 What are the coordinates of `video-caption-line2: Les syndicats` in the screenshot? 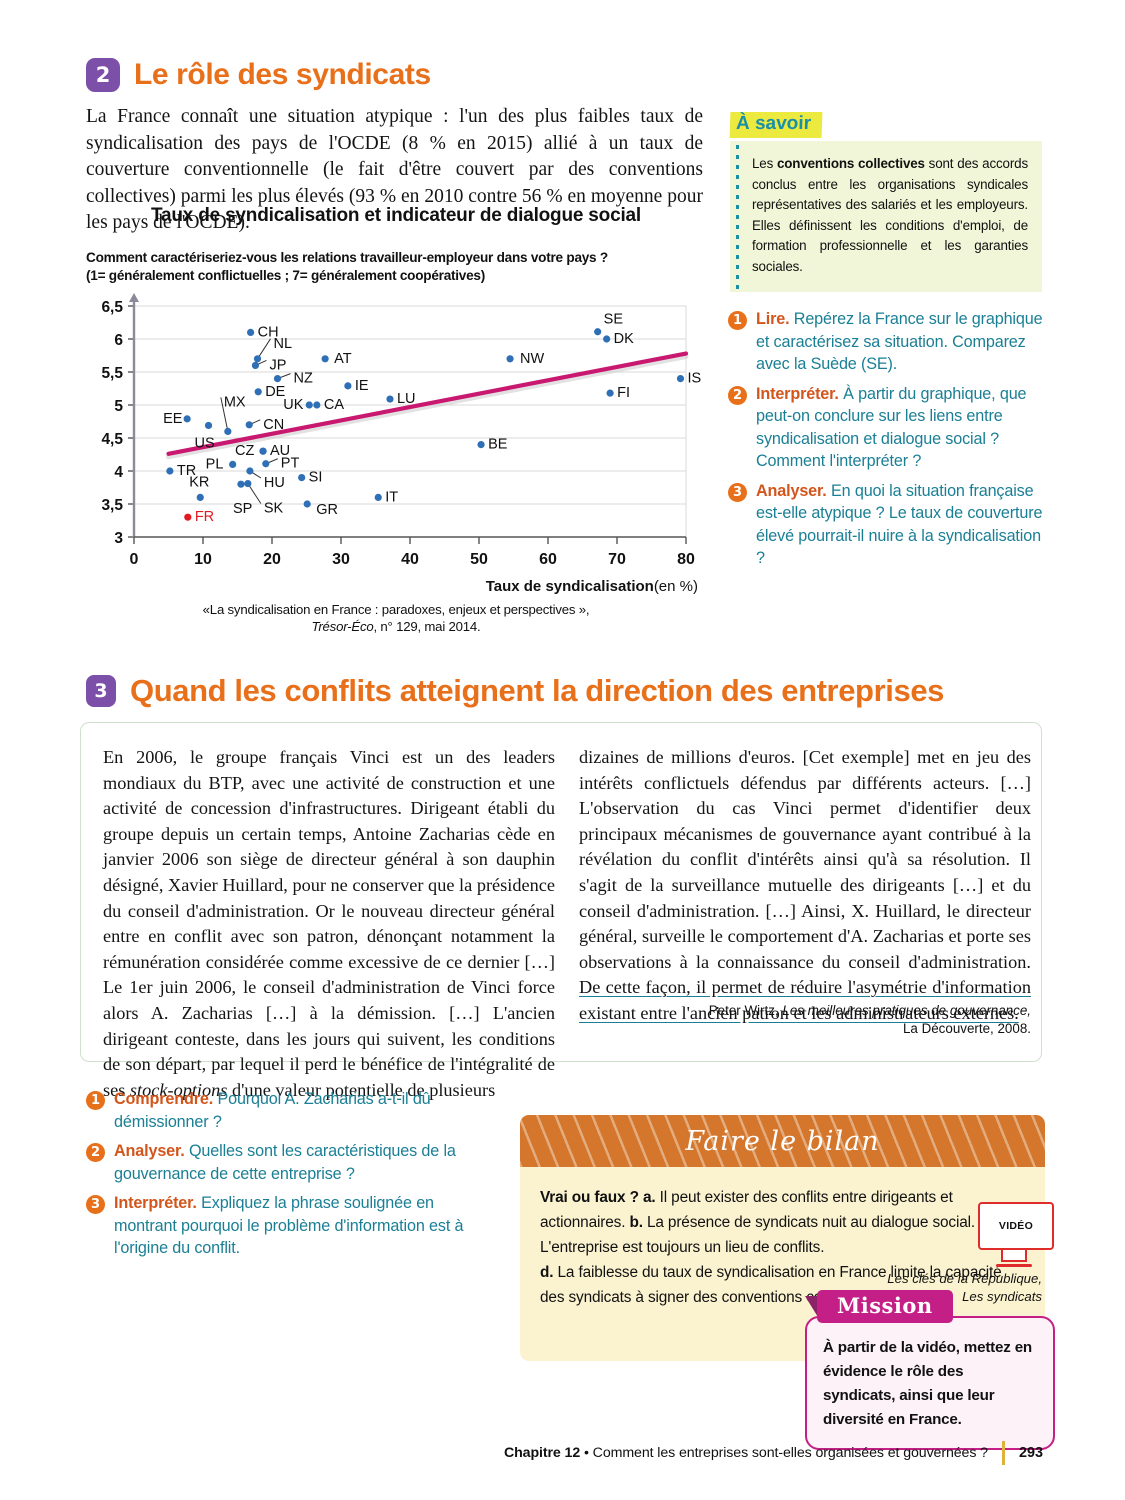 It's located at (1002, 1296).